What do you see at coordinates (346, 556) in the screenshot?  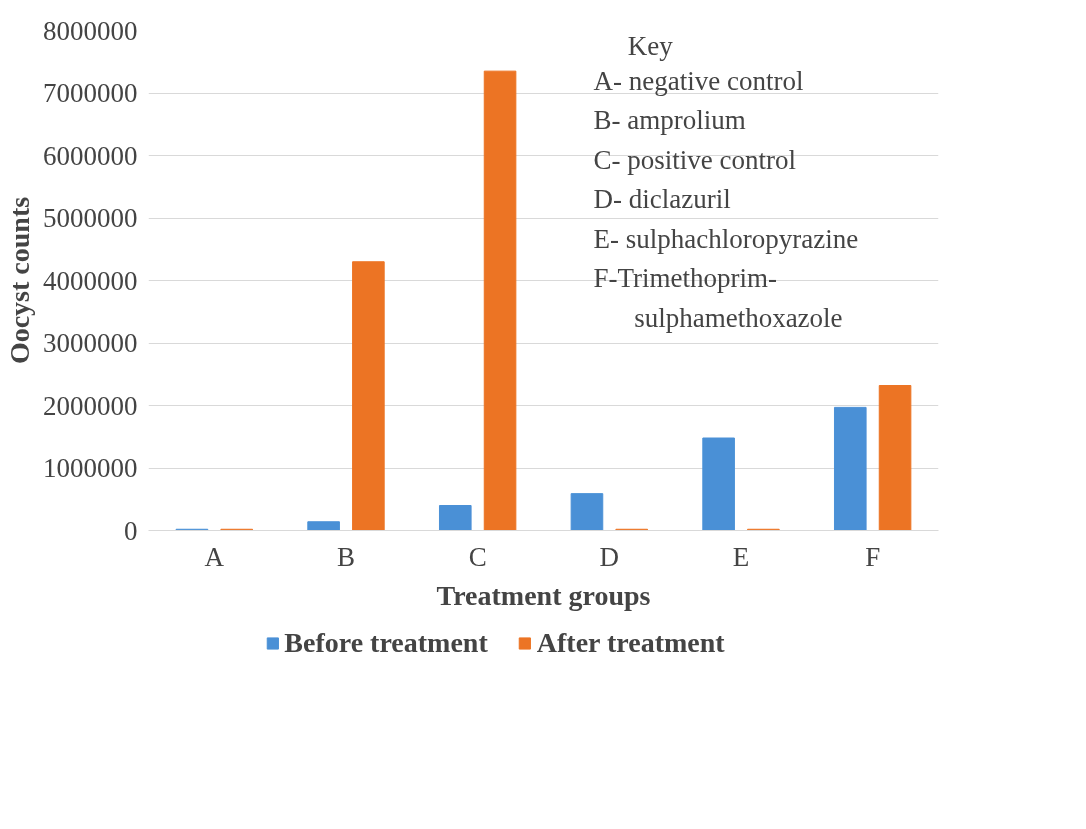 I see `x-tick-label: B` at bounding box center [346, 556].